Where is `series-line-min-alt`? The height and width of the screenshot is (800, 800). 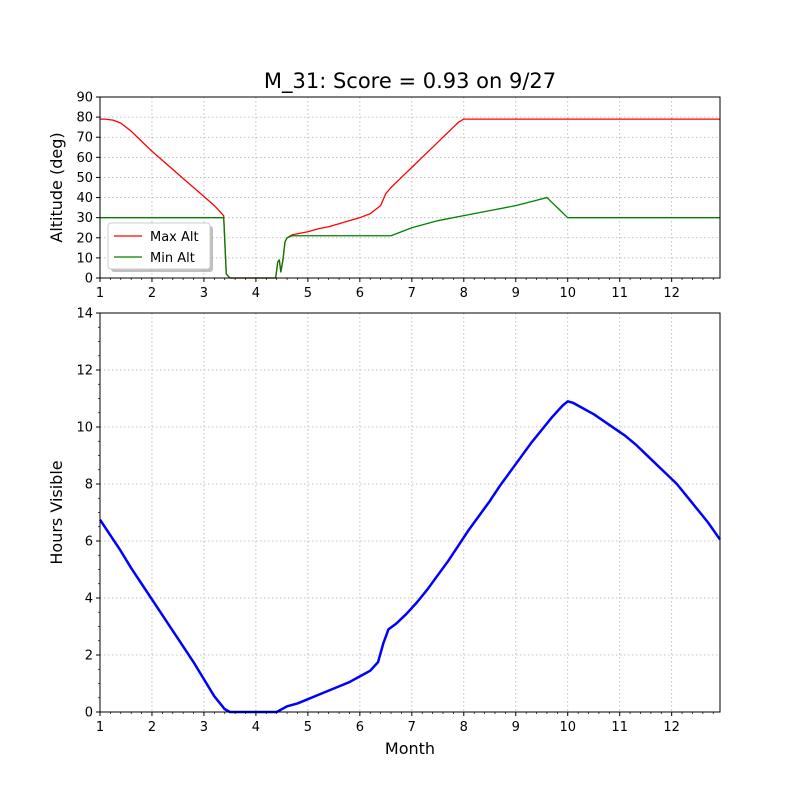
series-line-min-alt is located at coordinates (410, 237).